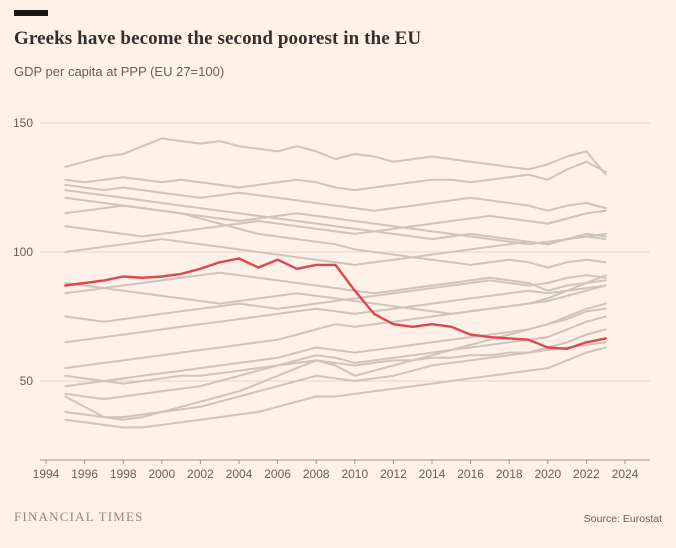 This screenshot has width=676, height=548. Describe the element at coordinates (586, 474) in the screenshot. I see `x-tick-label: 2022` at that location.